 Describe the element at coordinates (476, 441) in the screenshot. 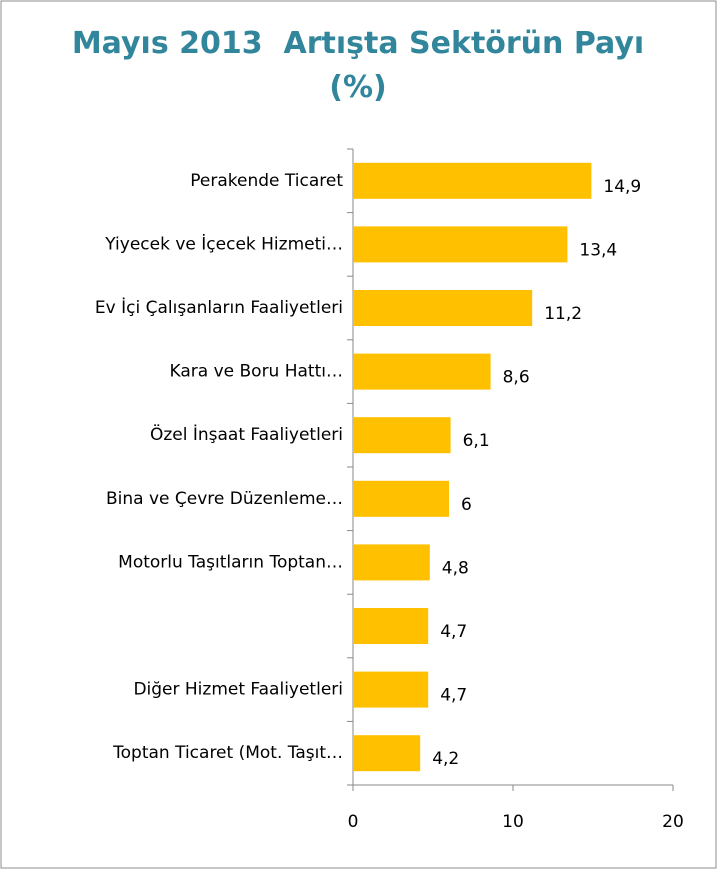

I see `value-label: 6,1` at that location.